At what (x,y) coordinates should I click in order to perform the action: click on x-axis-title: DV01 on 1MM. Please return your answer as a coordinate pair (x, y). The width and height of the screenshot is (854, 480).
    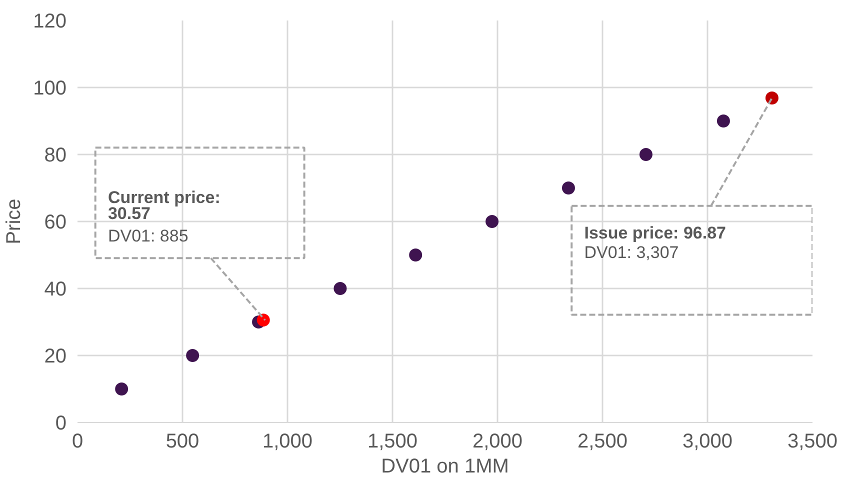
    Looking at the image, I should click on (445, 467).